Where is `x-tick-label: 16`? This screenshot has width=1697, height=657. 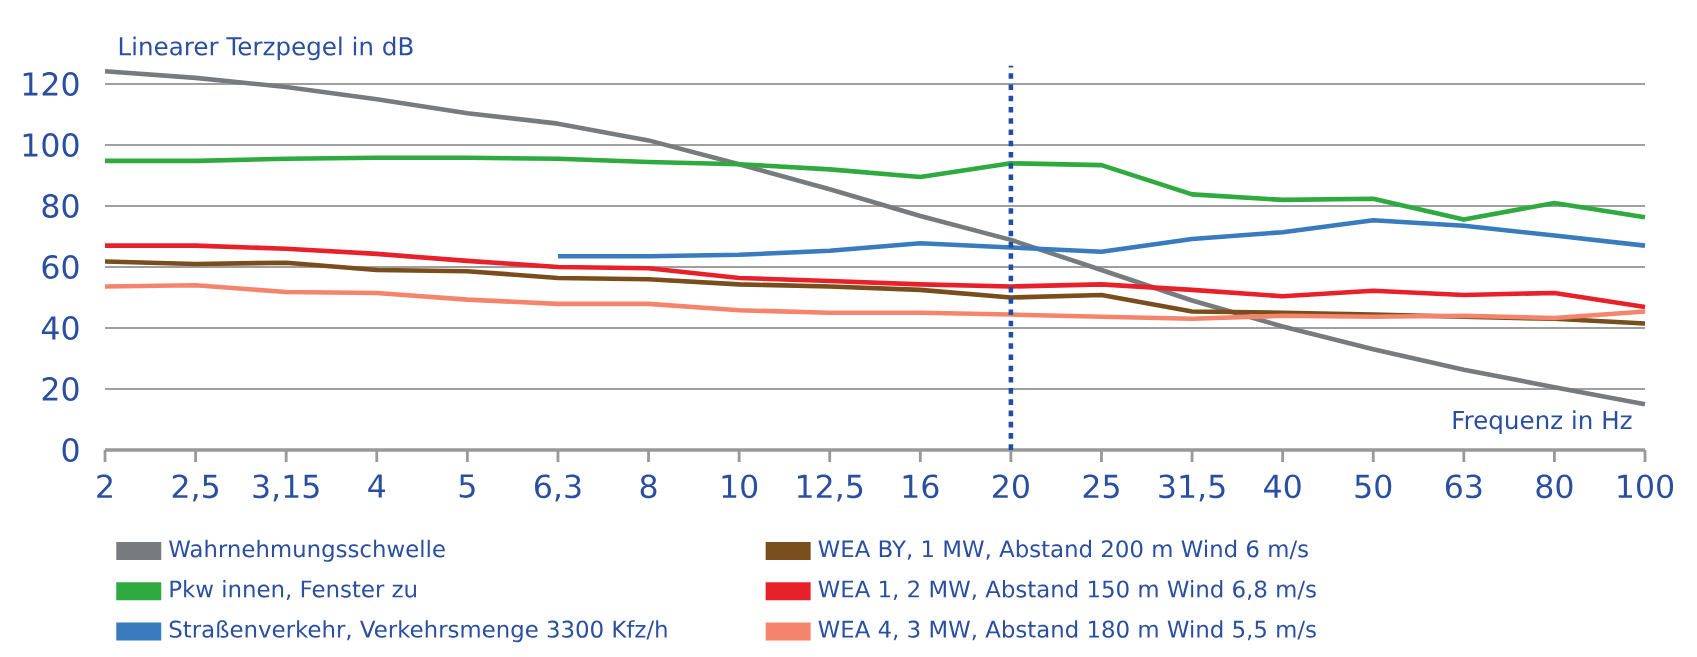 x-tick-label: 16 is located at coordinates (921, 486).